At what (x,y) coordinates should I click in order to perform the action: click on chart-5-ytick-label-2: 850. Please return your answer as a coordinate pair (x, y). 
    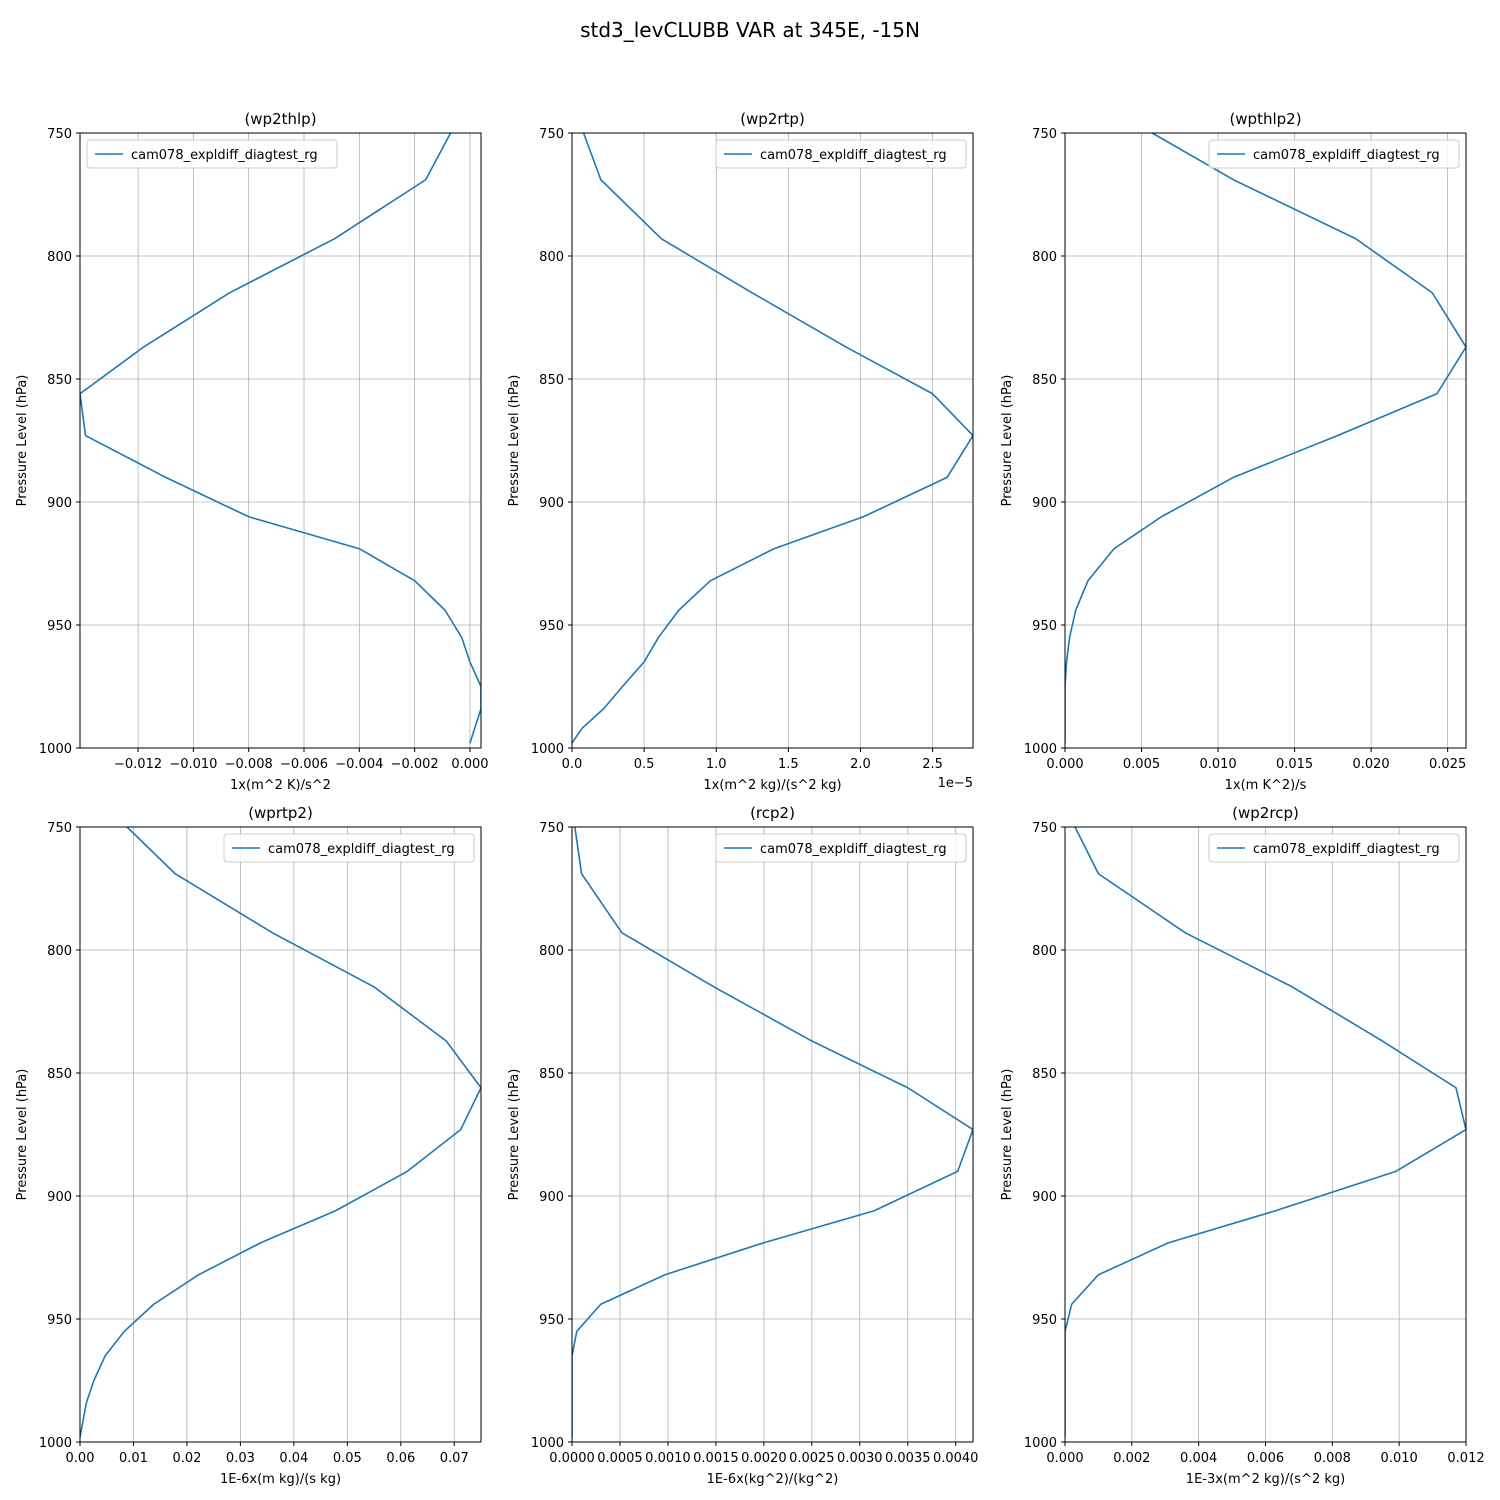
    Looking at the image, I should click on (1044, 1074).